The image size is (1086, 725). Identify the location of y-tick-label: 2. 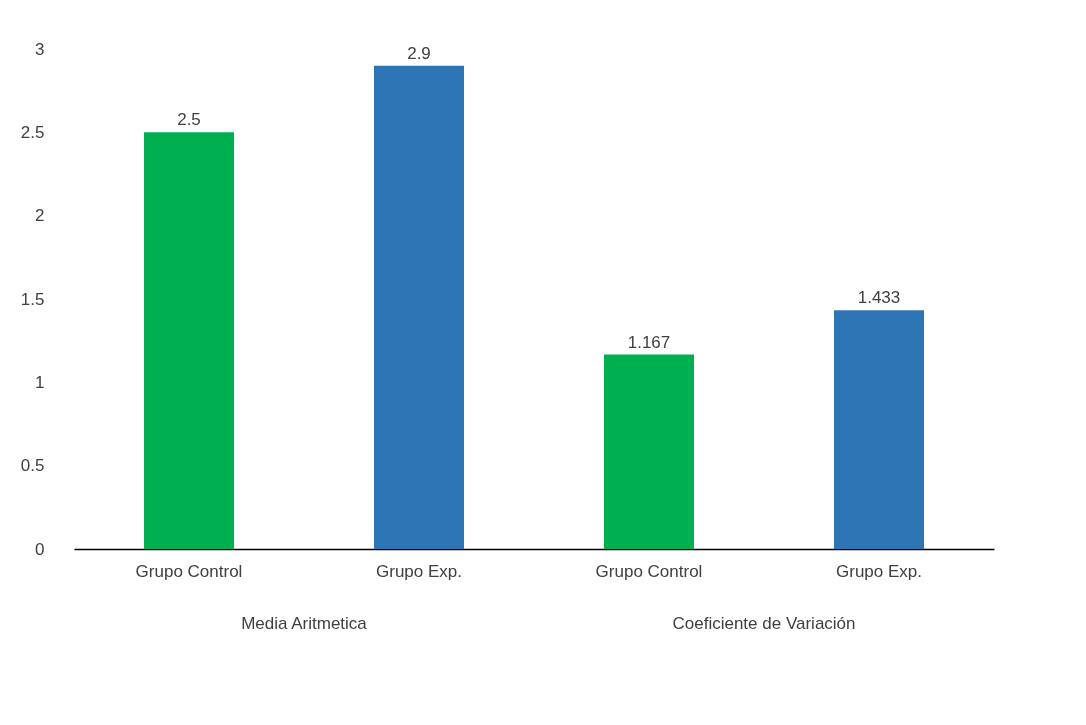
(40, 216).